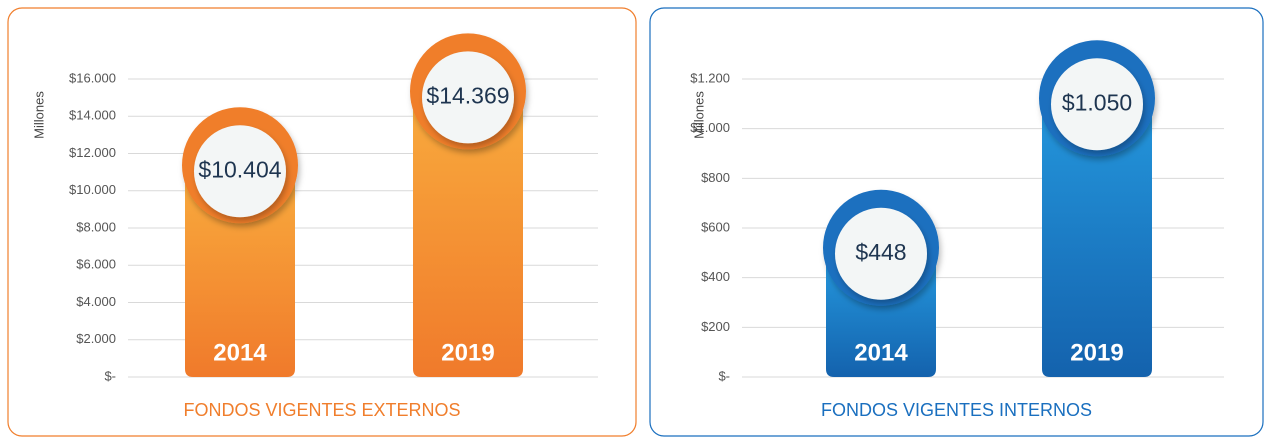 Image resolution: width=1268 pixels, height=439 pixels. I want to click on y-tick-label: $2.000, so click(96, 338).